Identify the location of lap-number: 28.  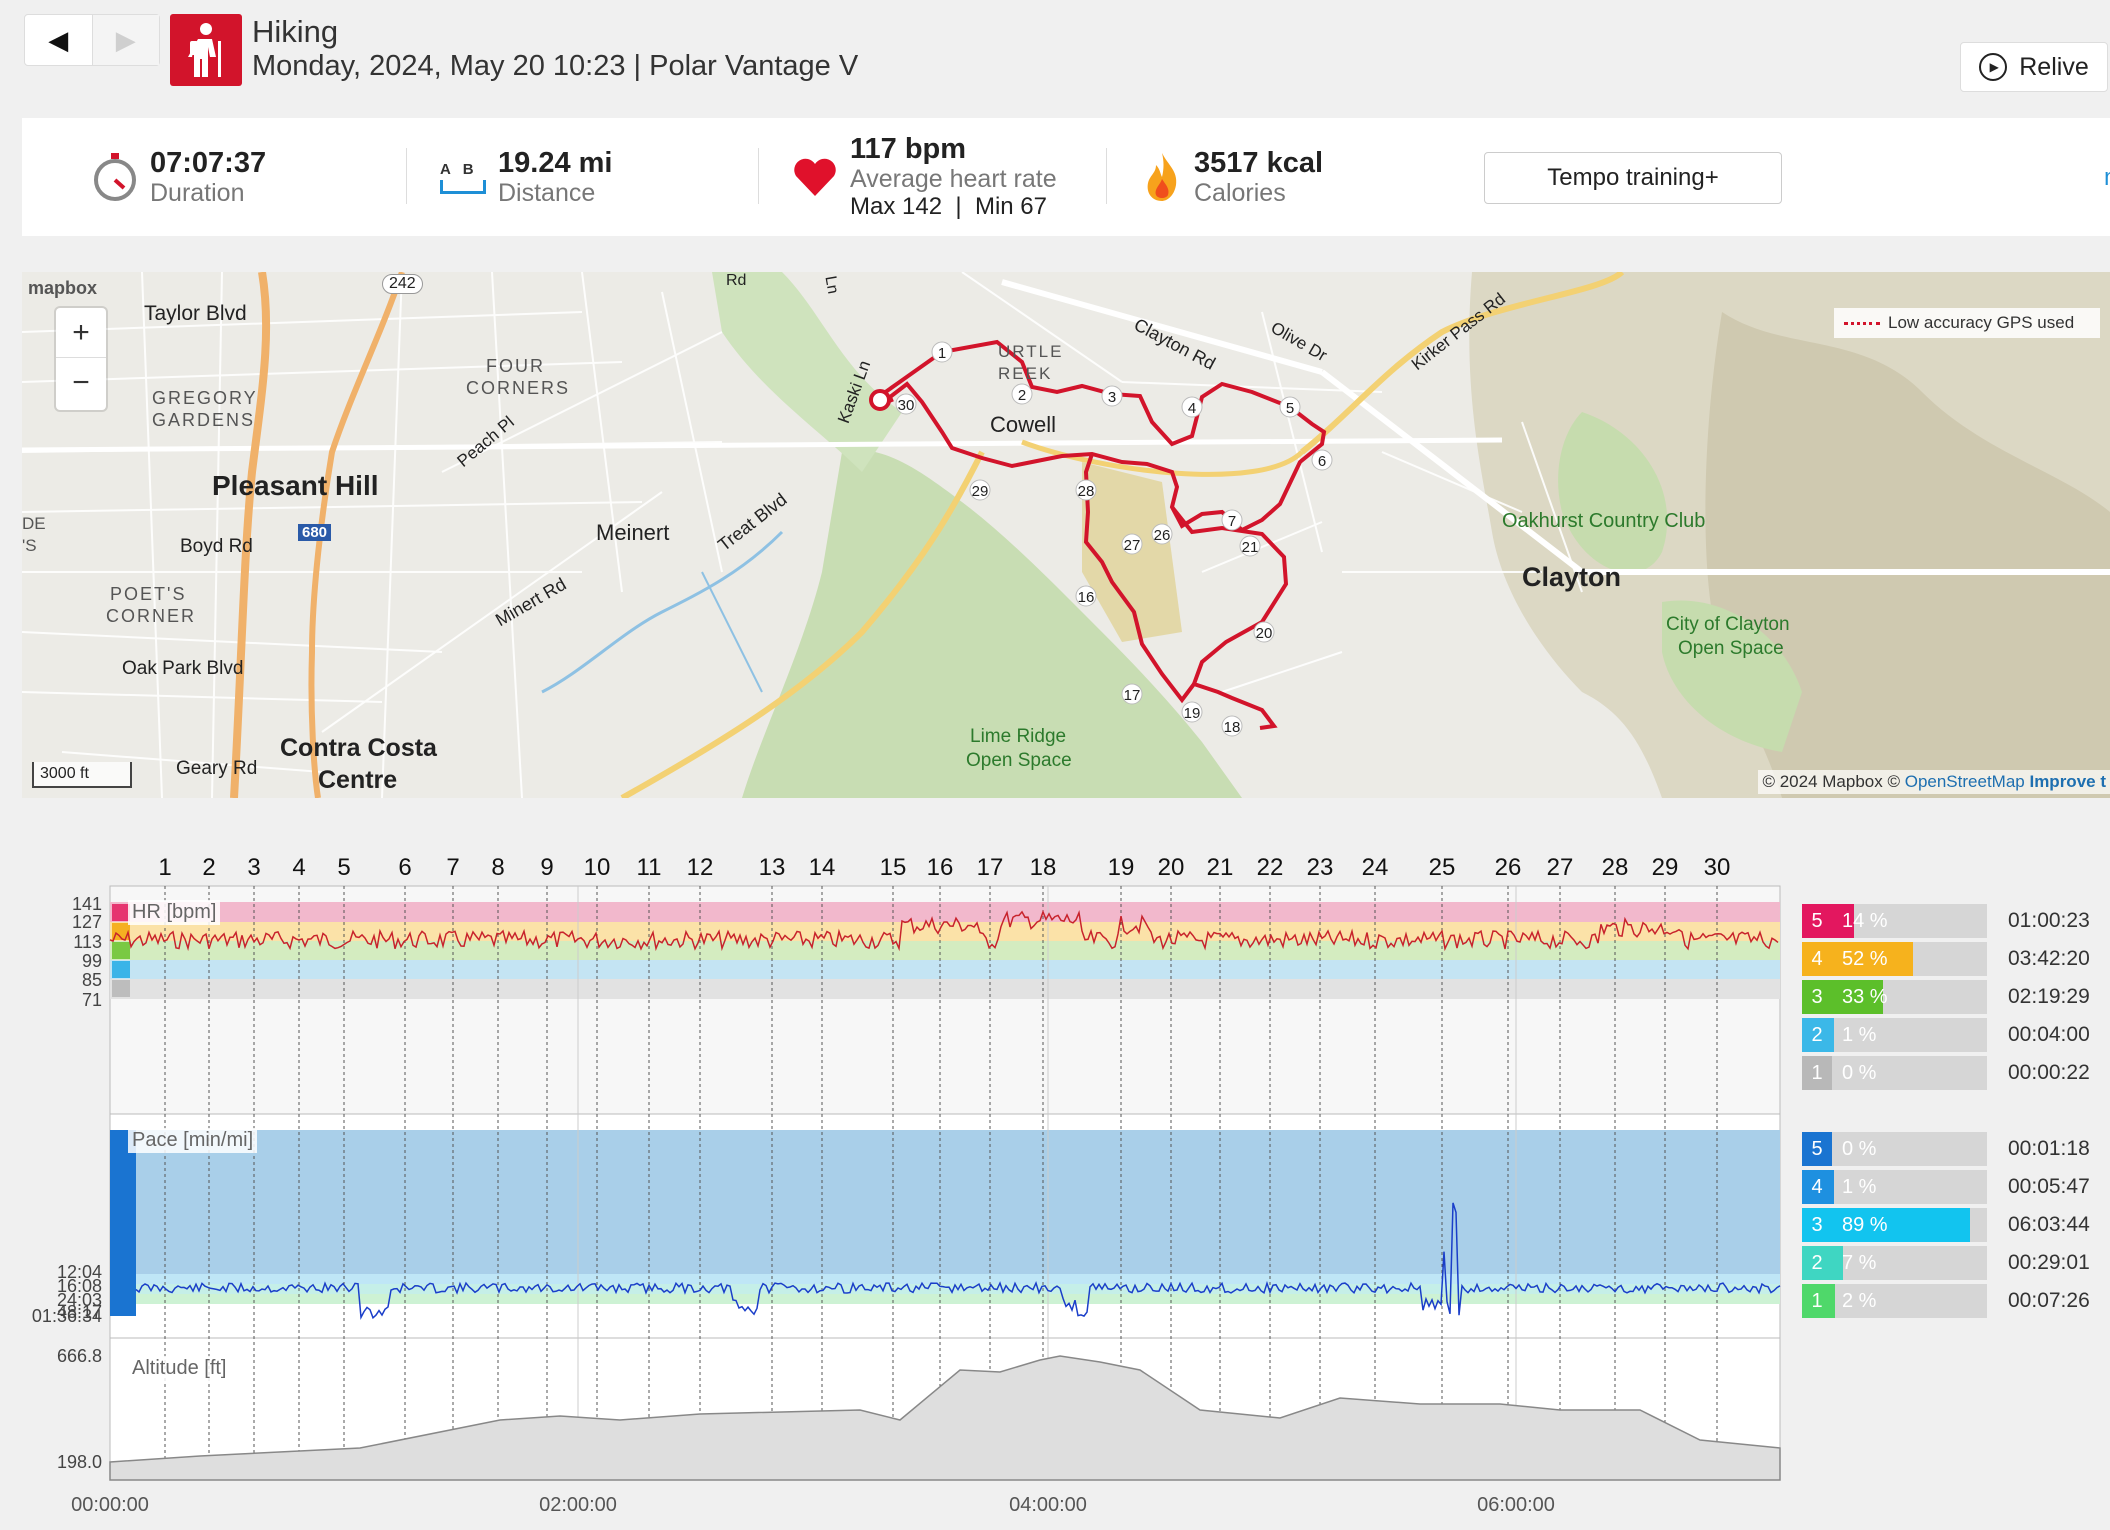
(1615, 867).